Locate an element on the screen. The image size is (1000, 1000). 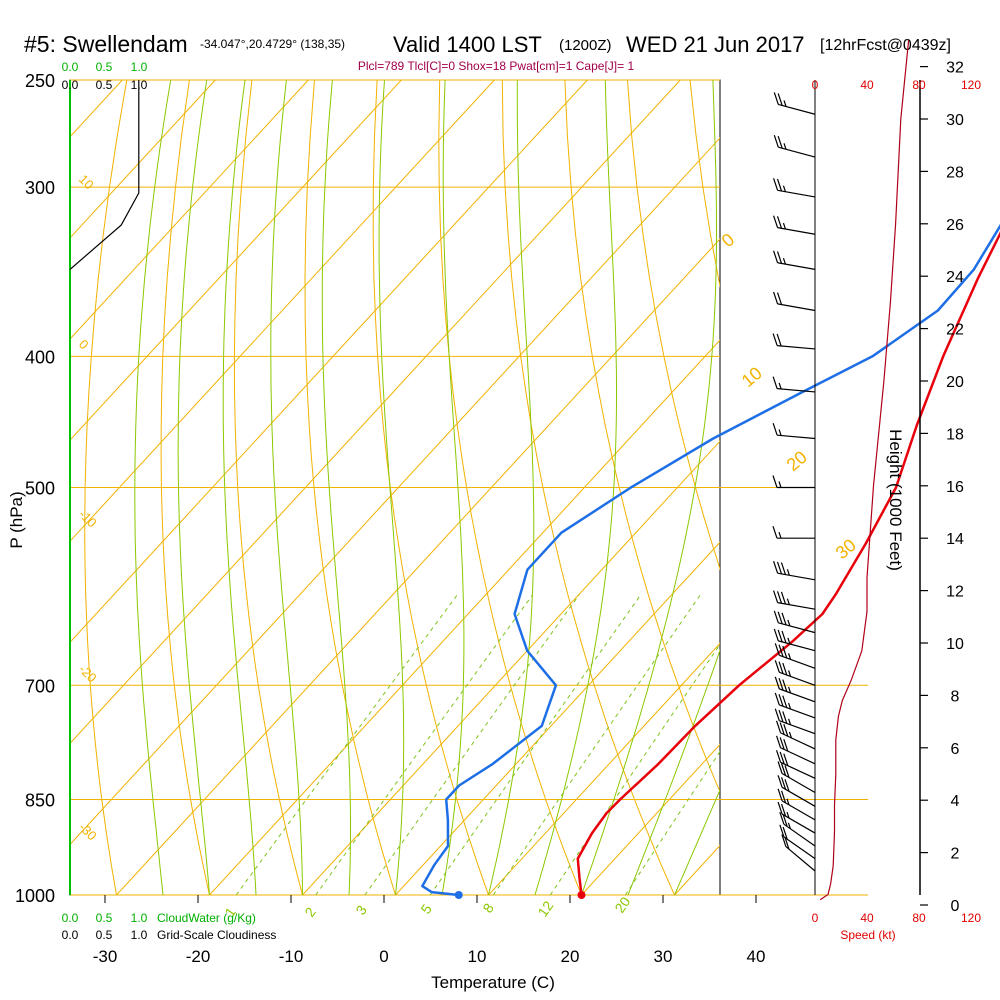
cloudiness-tick-top: 0.5 is located at coordinates (104, 85).